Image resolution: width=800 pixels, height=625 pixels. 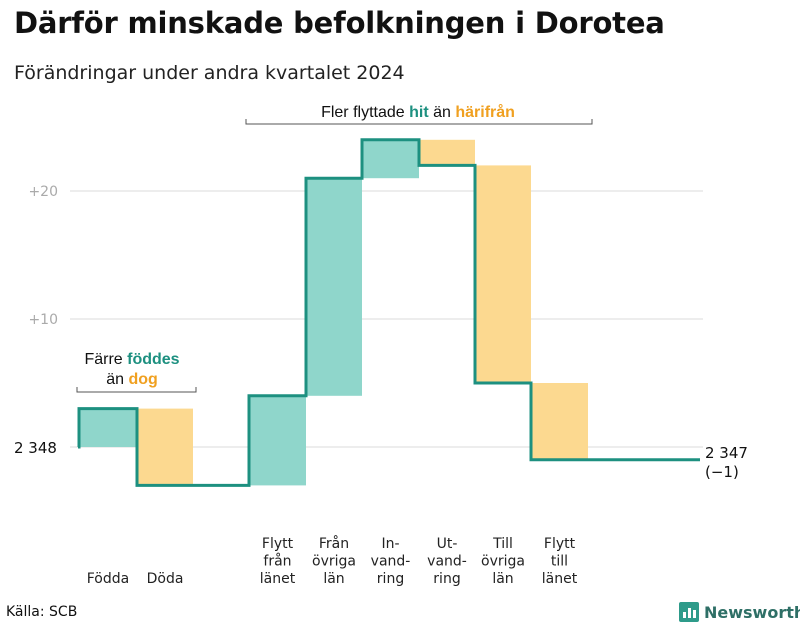 What do you see at coordinates (105, 359) in the screenshot?
I see `annotation-text: Färre` at bounding box center [105, 359].